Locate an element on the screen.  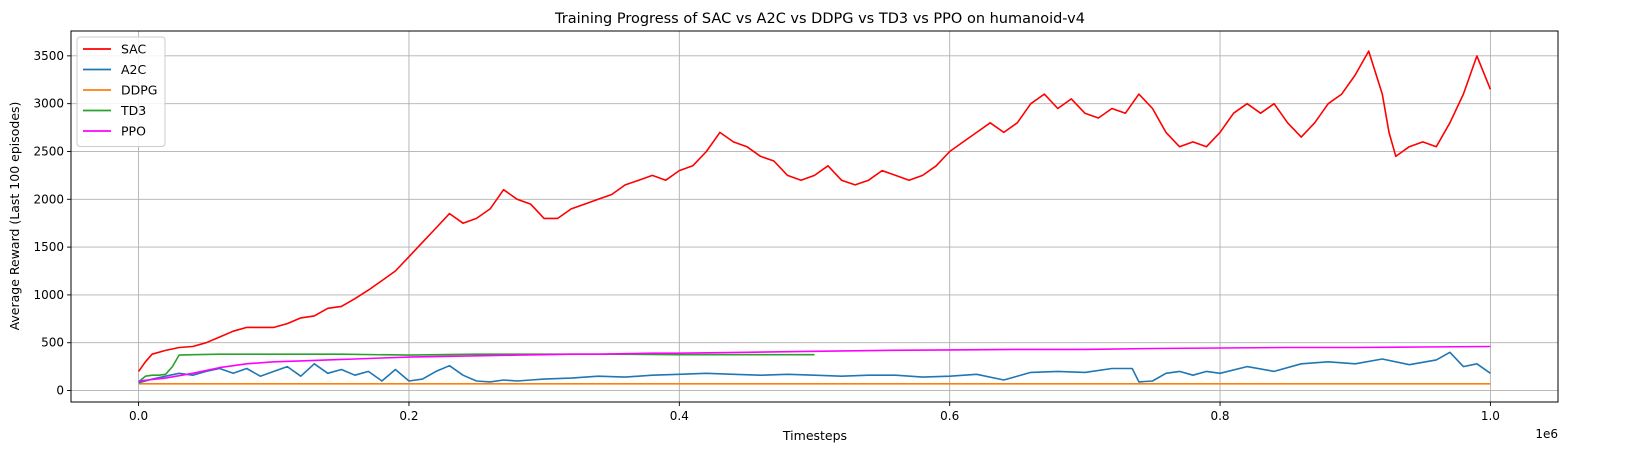
y-tick-label: 2000 is located at coordinates (48, 199).